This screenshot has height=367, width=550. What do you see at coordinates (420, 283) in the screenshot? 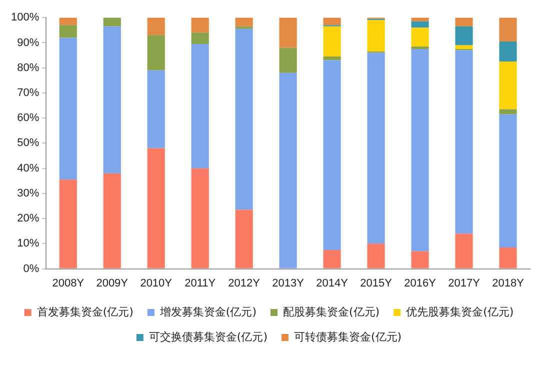
I see `x-tick-label: 2016Y` at bounding box center [420, 283].